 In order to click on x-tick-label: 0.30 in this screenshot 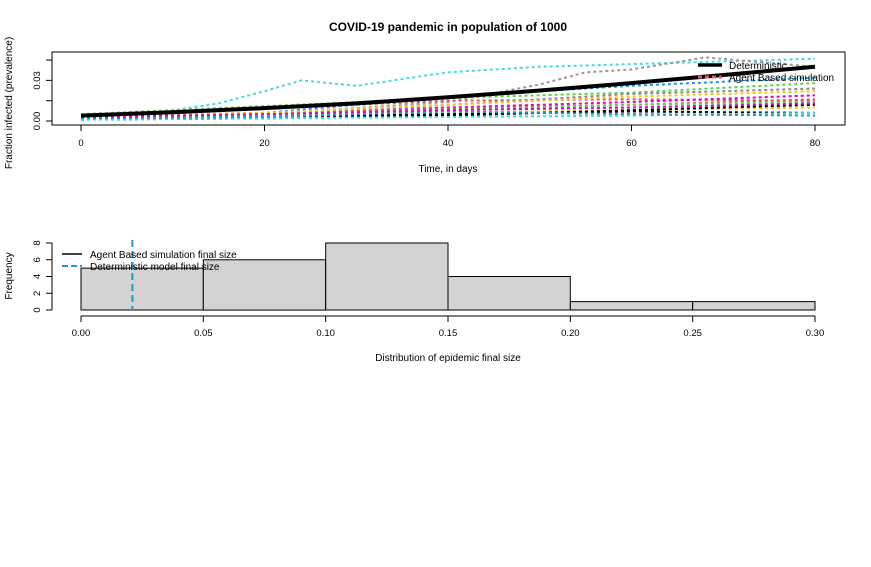, I will do `click(815, 333)`.